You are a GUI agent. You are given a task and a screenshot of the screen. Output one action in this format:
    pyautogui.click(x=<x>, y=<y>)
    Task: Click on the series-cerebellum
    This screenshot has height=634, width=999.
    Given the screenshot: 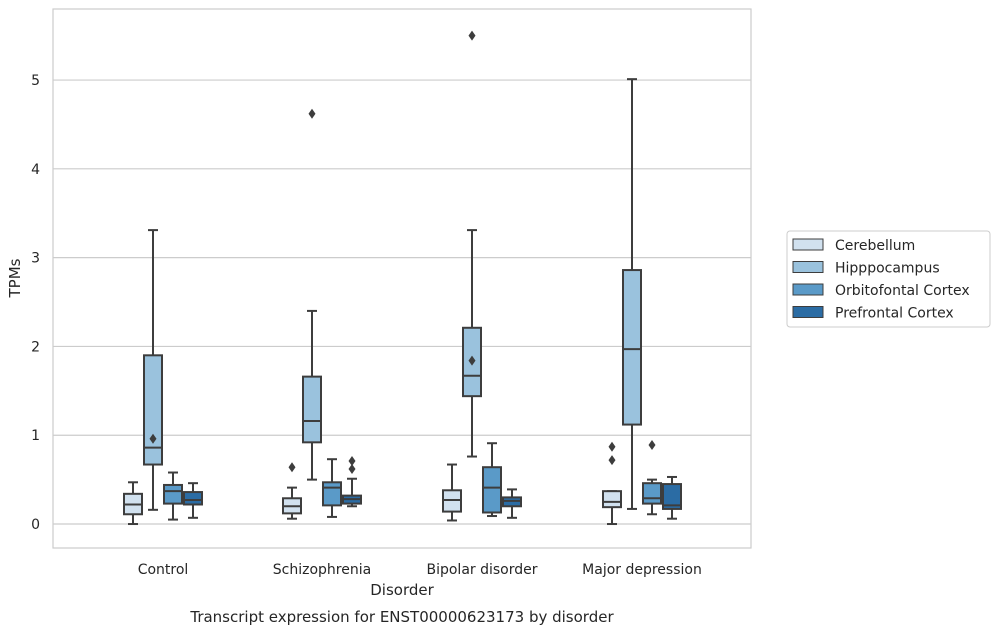 What is the action you would take?
    pyautogui.click(x=372, y=483)
    